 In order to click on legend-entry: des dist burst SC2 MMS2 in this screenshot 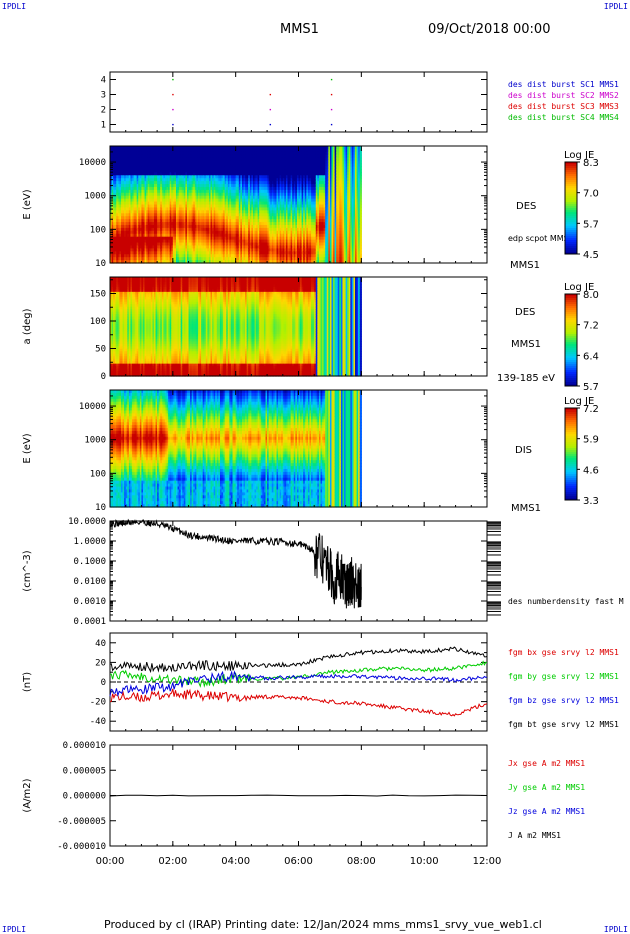, I will do `click(563, 95)`.